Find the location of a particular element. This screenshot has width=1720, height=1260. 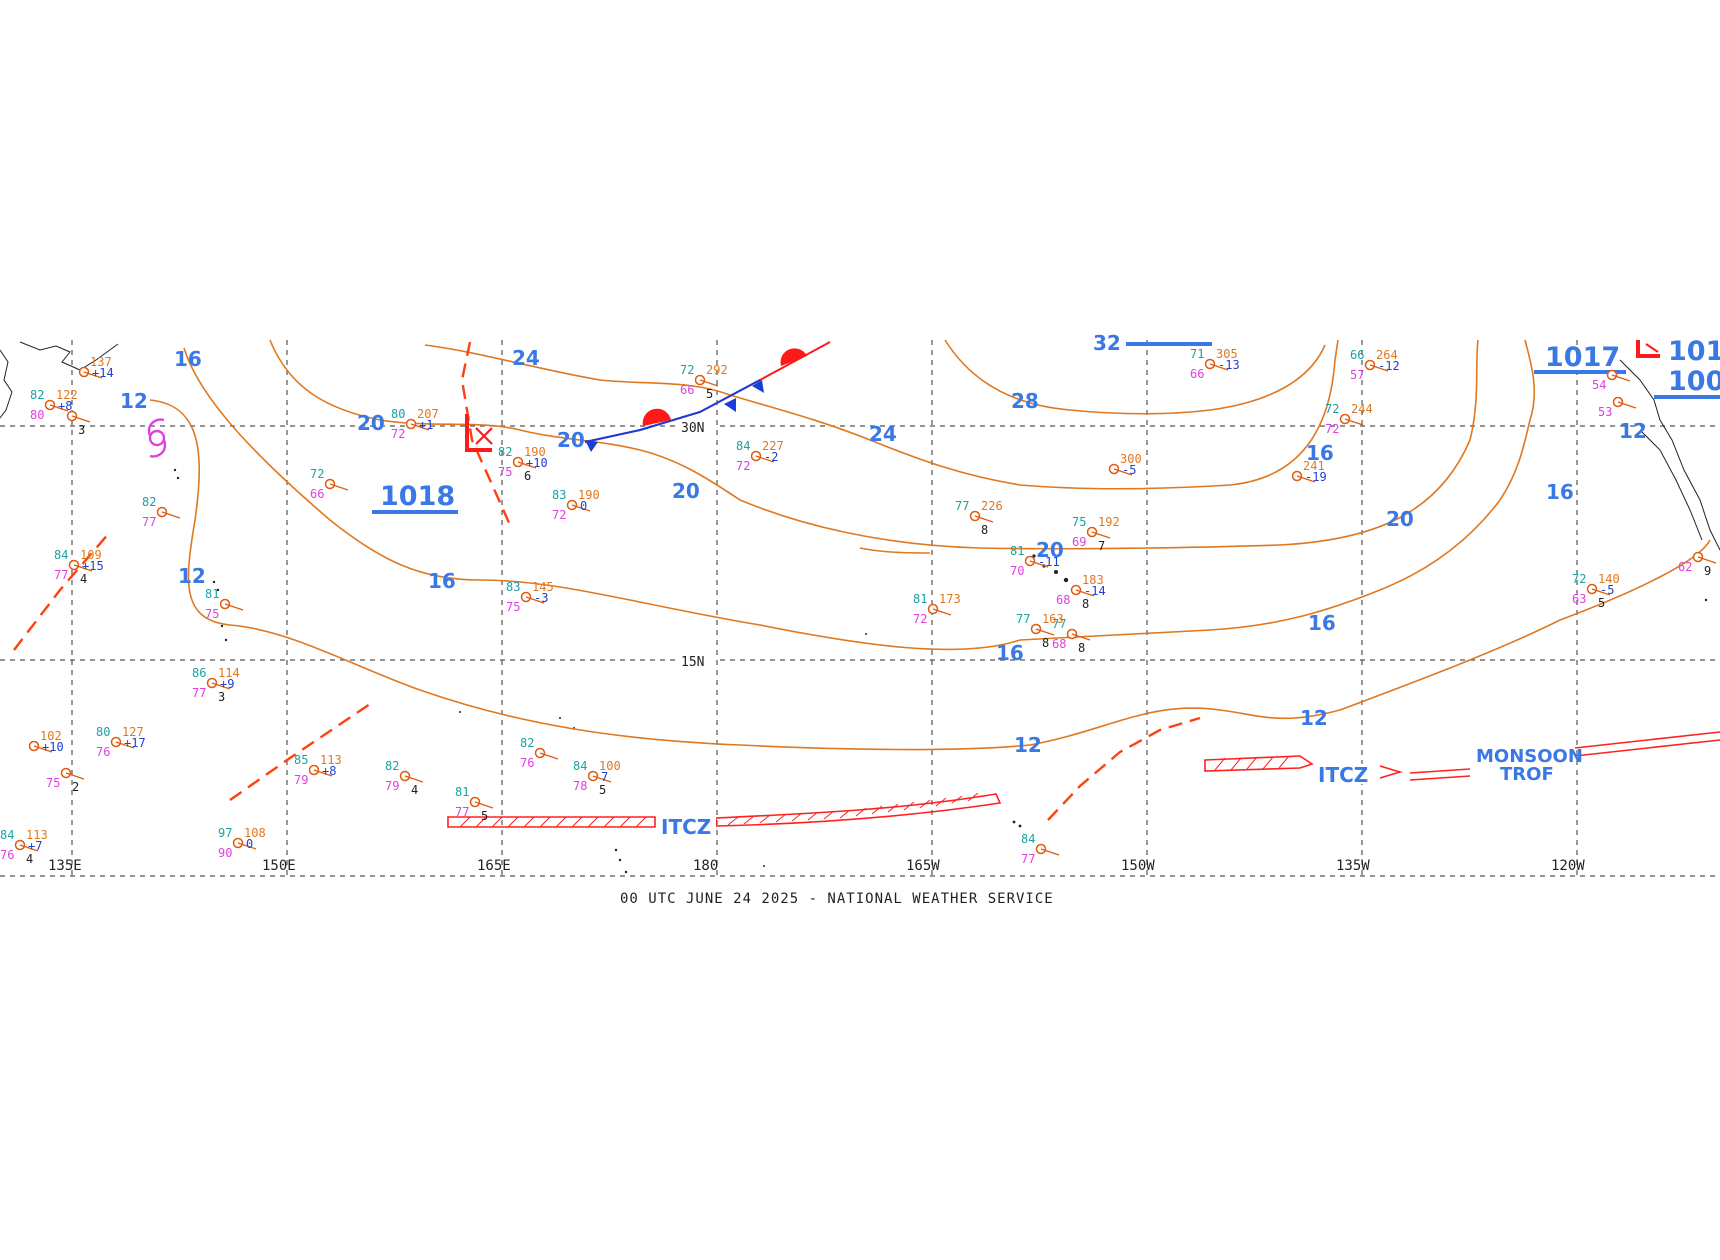

lon-label-120w: 120W is located at coordinates (1568, 866).